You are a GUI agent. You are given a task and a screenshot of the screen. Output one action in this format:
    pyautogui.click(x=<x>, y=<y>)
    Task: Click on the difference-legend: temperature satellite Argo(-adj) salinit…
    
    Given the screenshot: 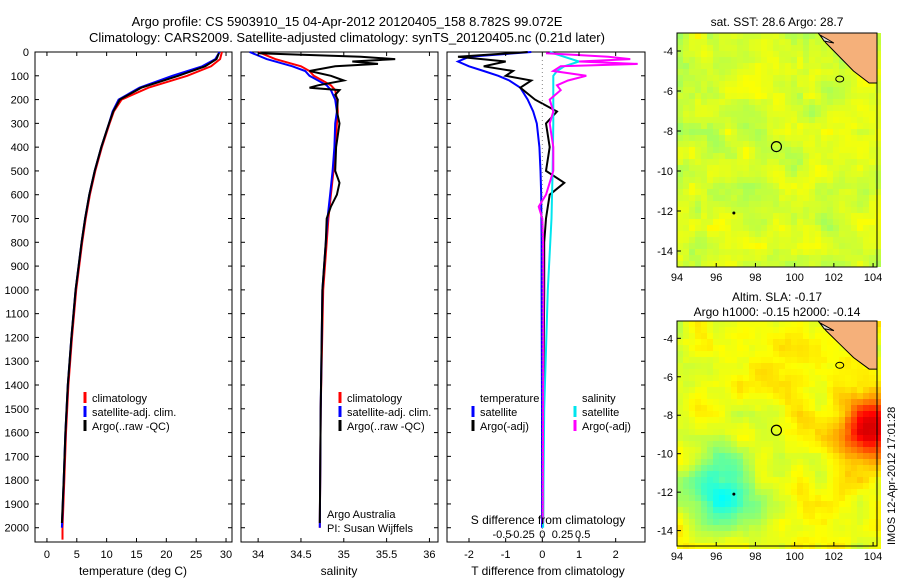 What is the action you would take?
    pyautogui.click(x=551, y=413)
    